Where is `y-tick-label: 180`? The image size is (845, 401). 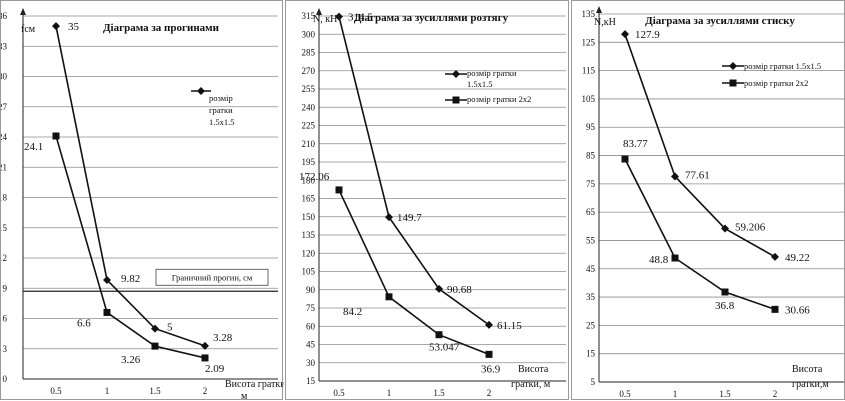 y-tick-label: 180 is located at coordinates (309, 180).